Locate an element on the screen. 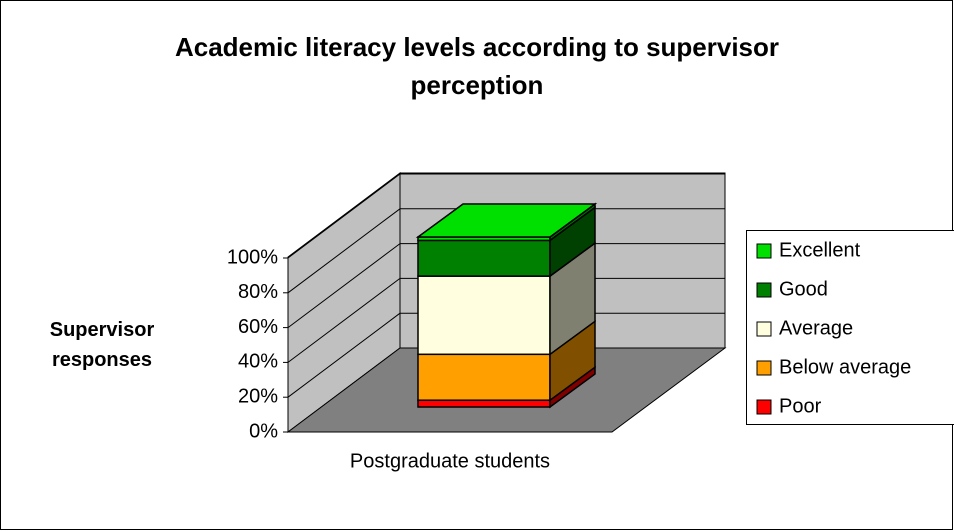 The width and height of the screenshot is (954, 531). y-tick-label: 20% is located at coordinates (258, 396).